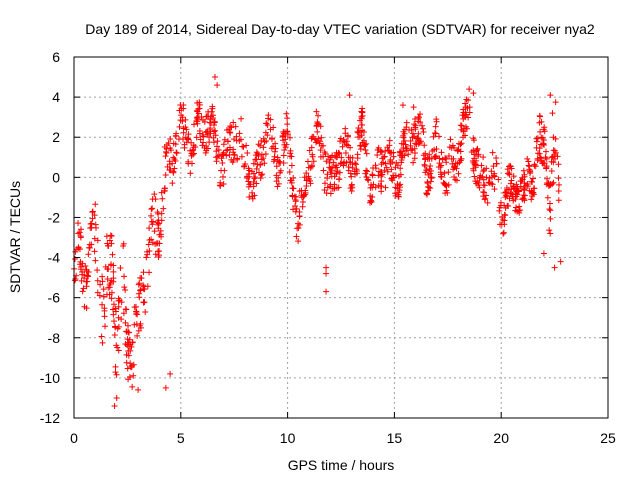  Describe the element at coordinates (288, 438) in the screenshot. I see `x-tick-label: 10` at that location.